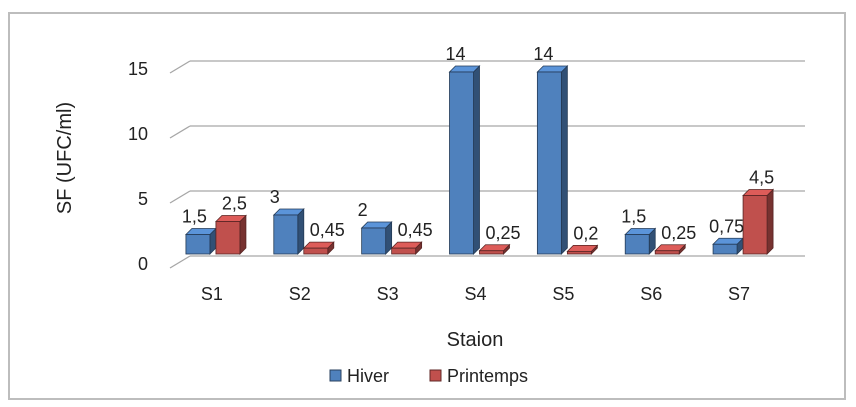 The height and width of the screenshot is (407, 856). What do you see at coordinates (138, 166) in the screenshot?
I see `y-axis-ticks: 0 5 10 15` at bounding box center [138, 166].